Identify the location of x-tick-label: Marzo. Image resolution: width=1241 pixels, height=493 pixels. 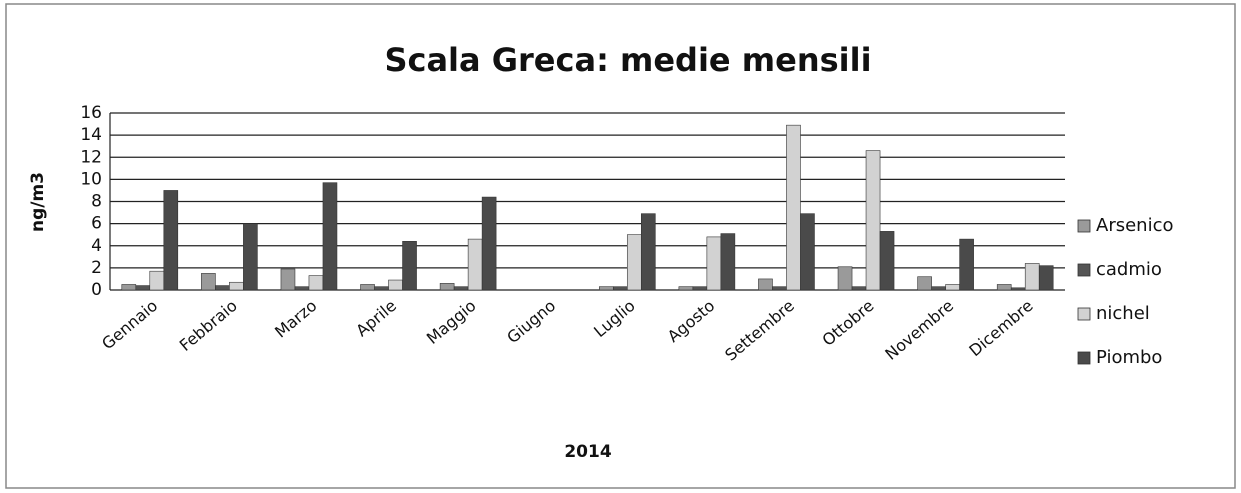
(295, 319).